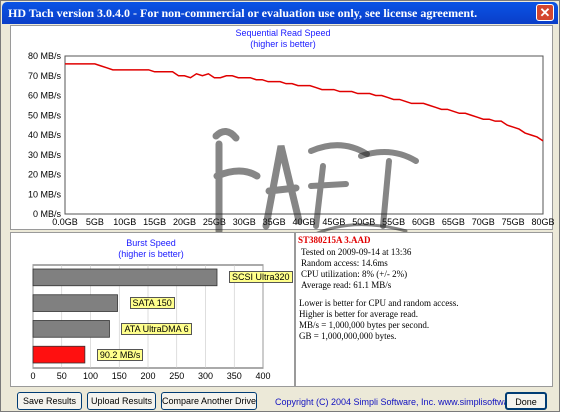 This screenshot has height=416, width=564. What do you see at coordinates (334, 240) in the screenshot?
I see `drive-name: ST380215A 3.AAD` at bounding box center [334, 240].